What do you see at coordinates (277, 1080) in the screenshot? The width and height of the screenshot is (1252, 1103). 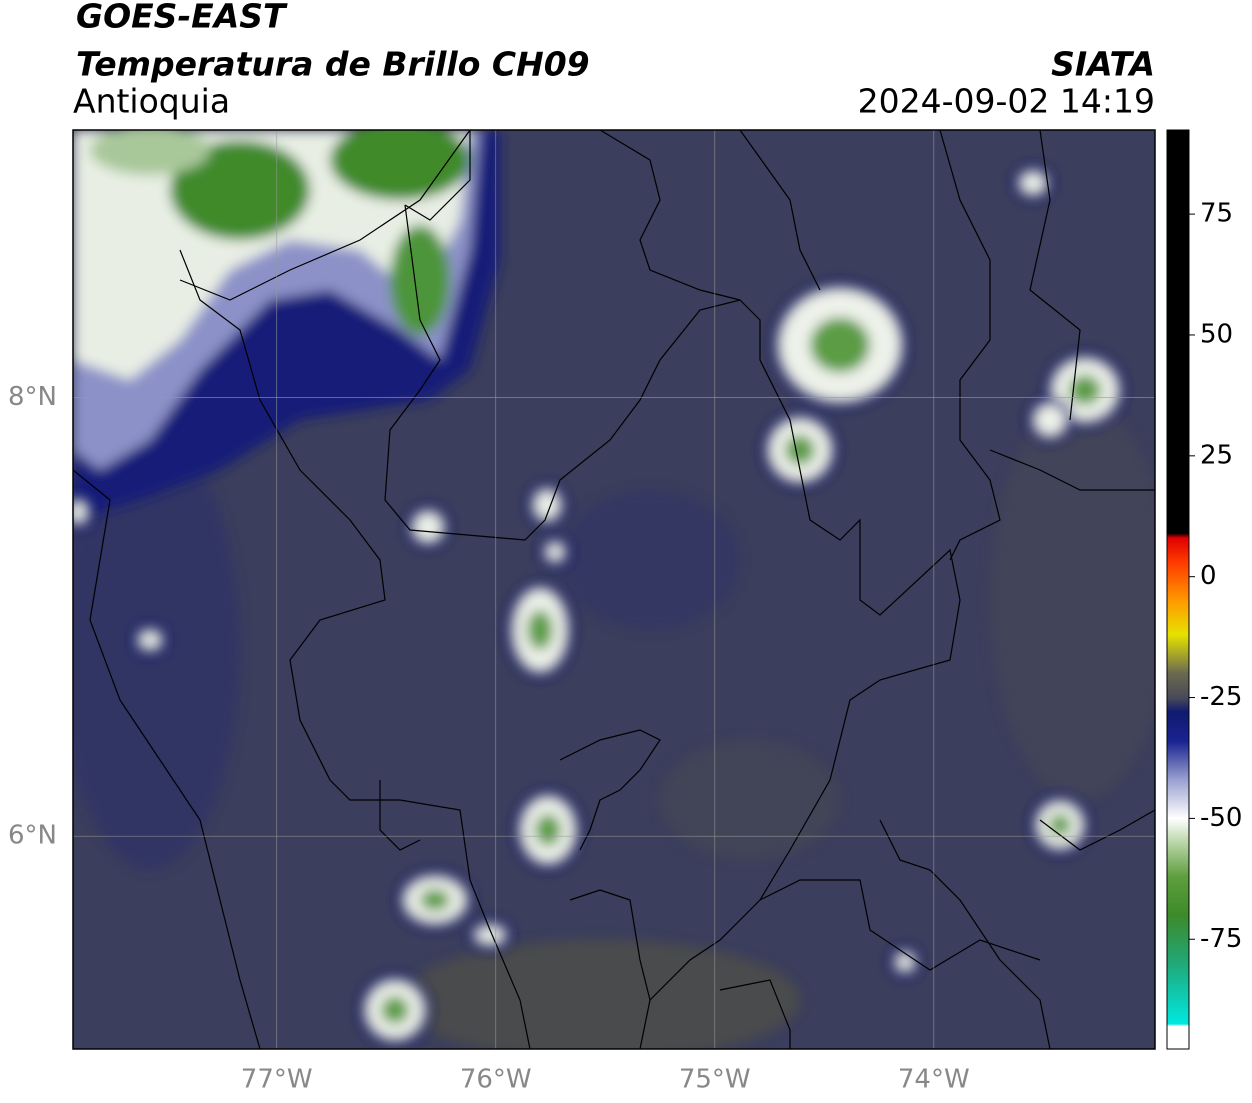 I see `x-tick-label: 77°W` at bounding box center [277, 1080].